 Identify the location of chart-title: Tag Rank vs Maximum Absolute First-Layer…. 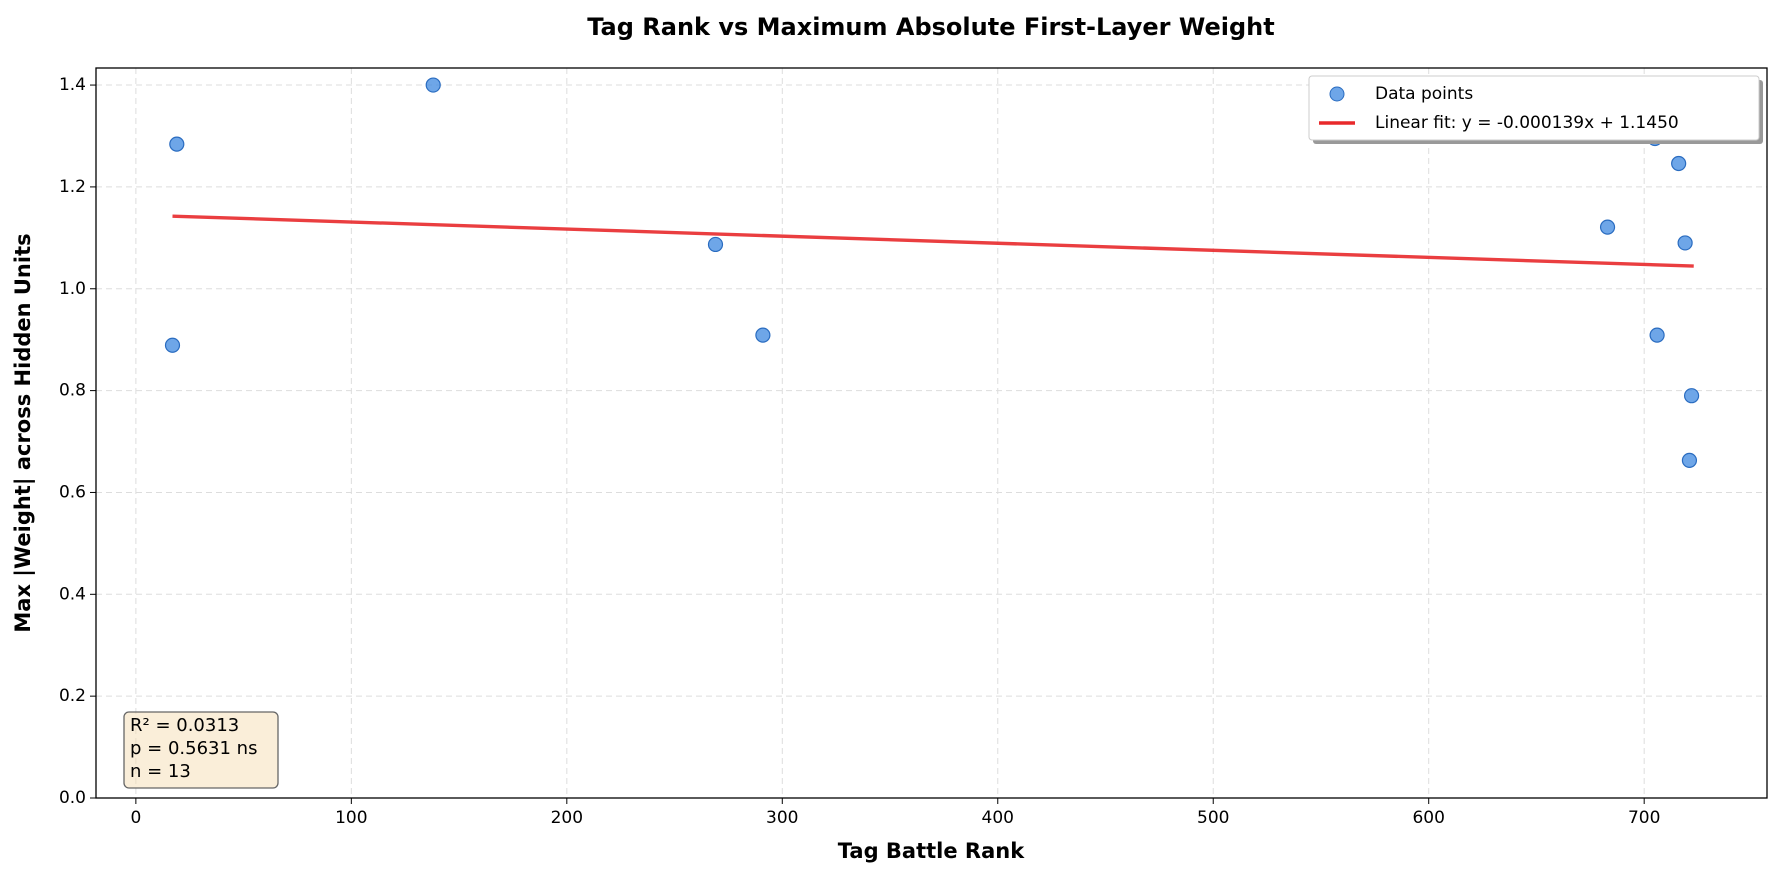
(930, 27).